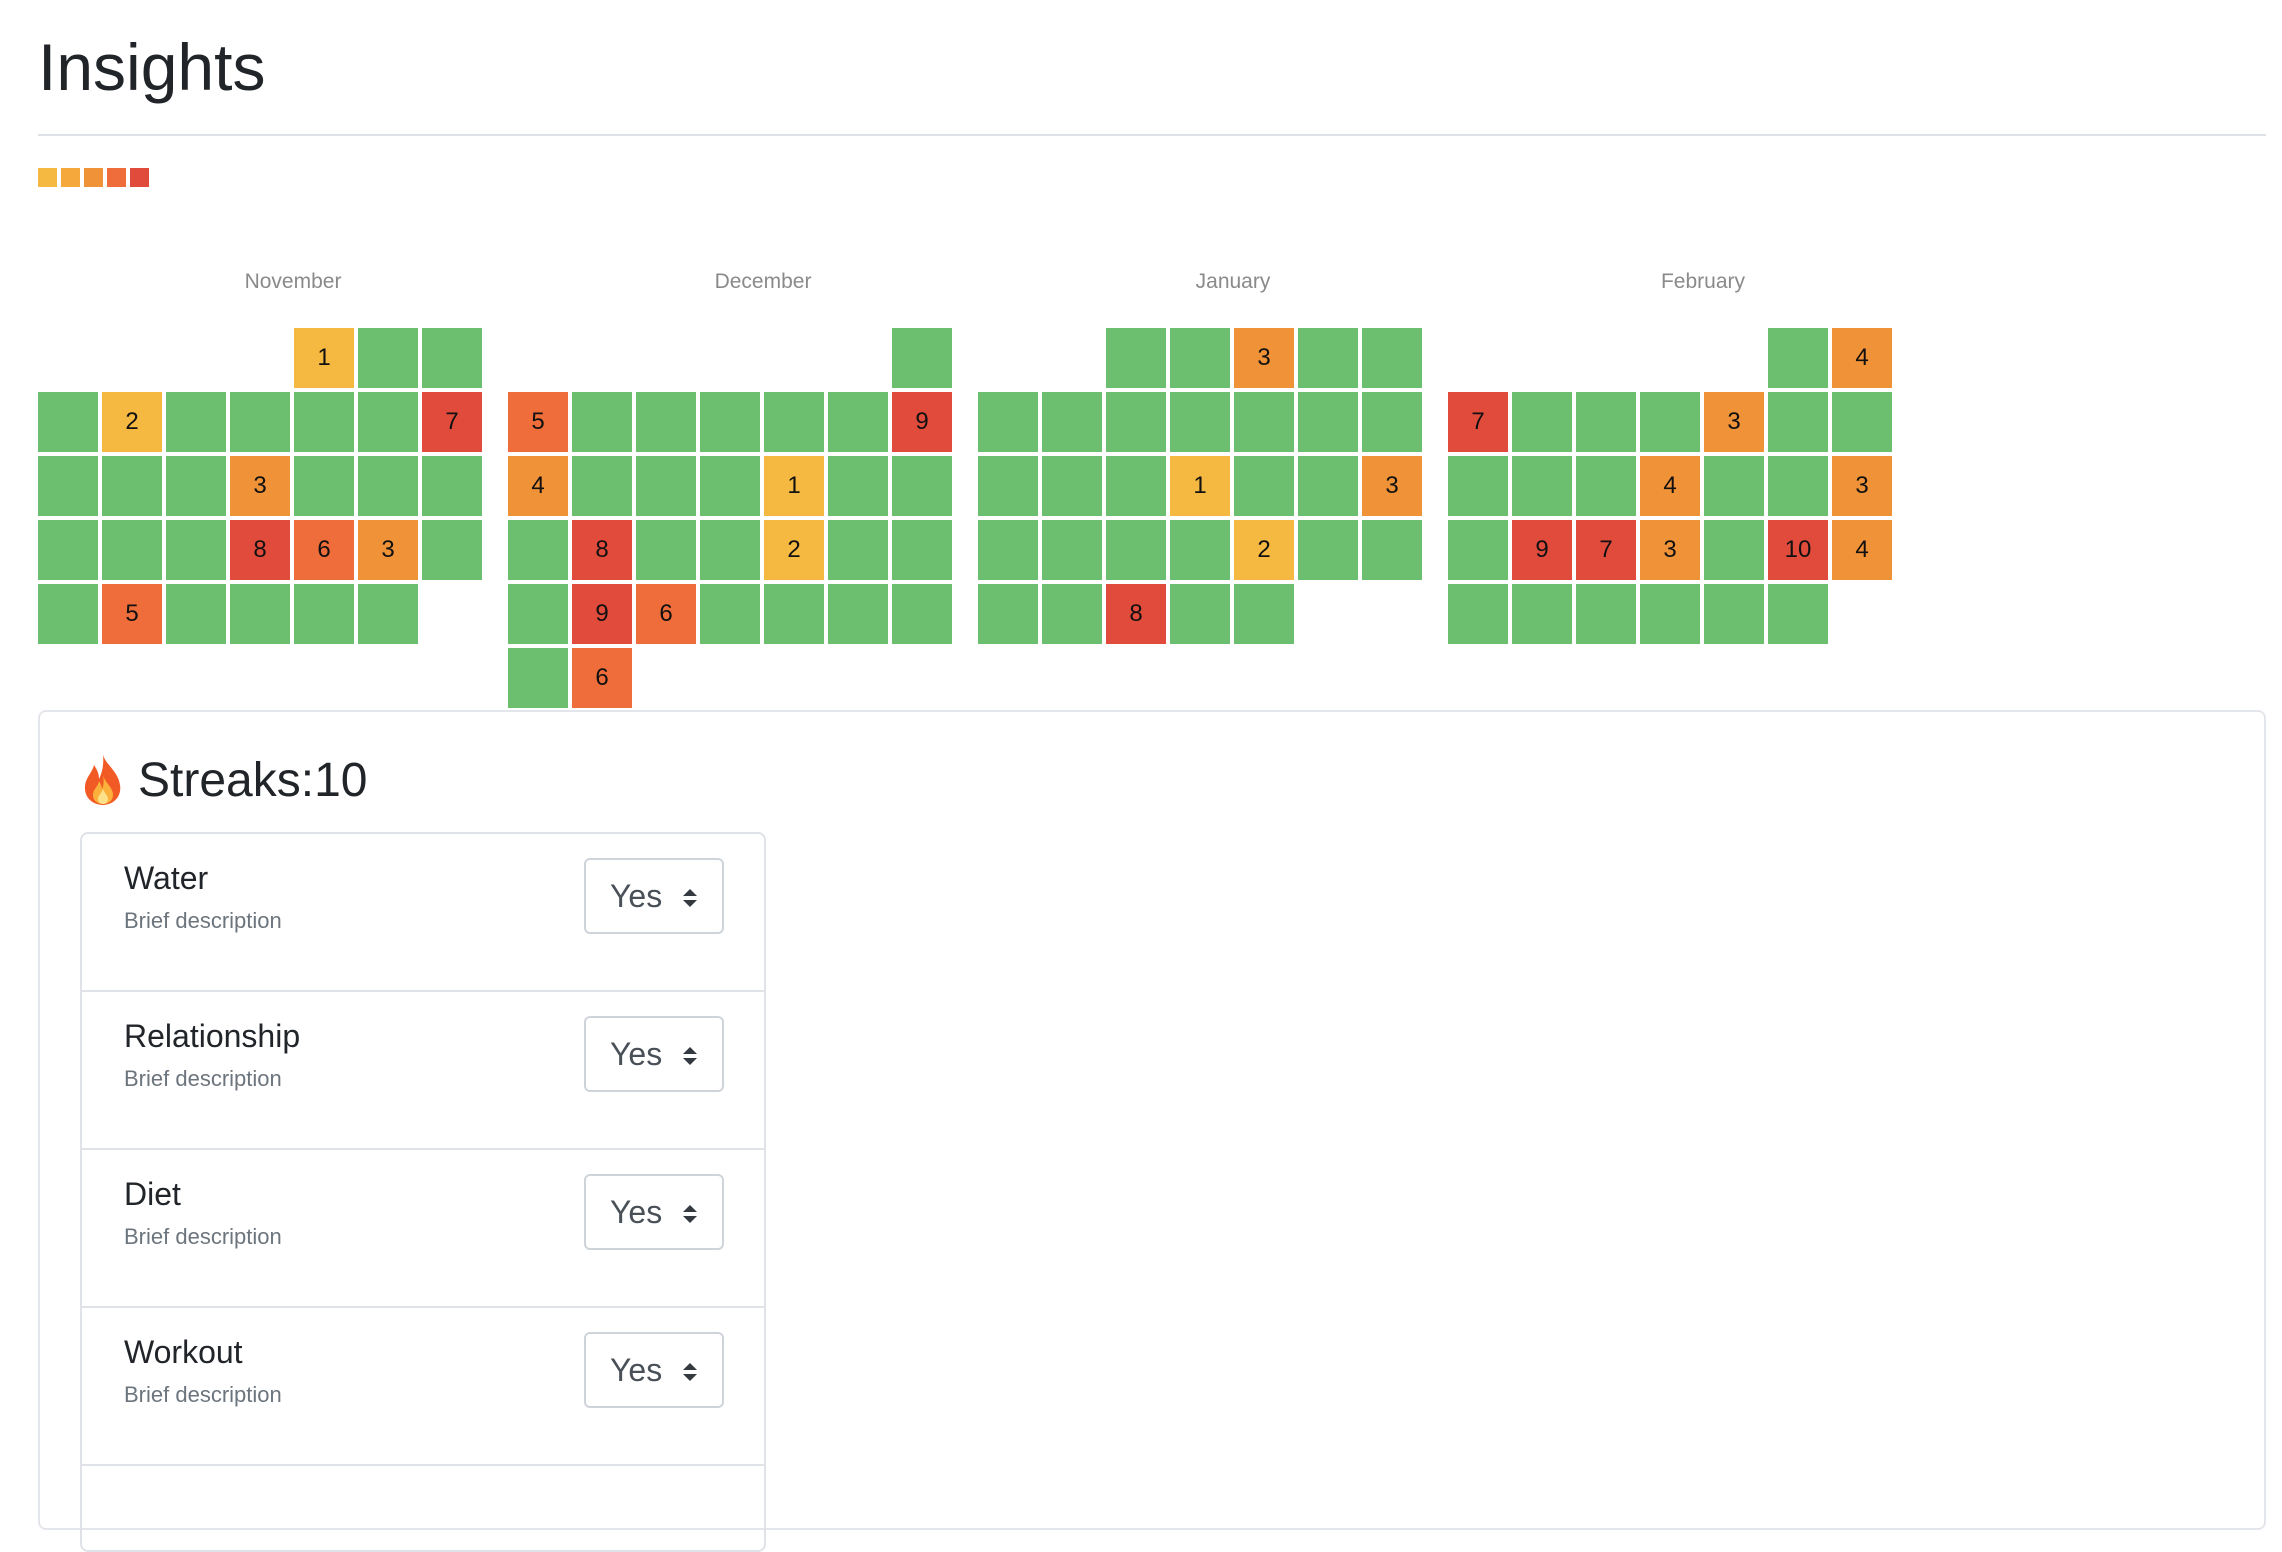  What do you see at coordinates (152, 67) in the screenshot?
I see `page-title: Insights` at bounding box center [152, 67].